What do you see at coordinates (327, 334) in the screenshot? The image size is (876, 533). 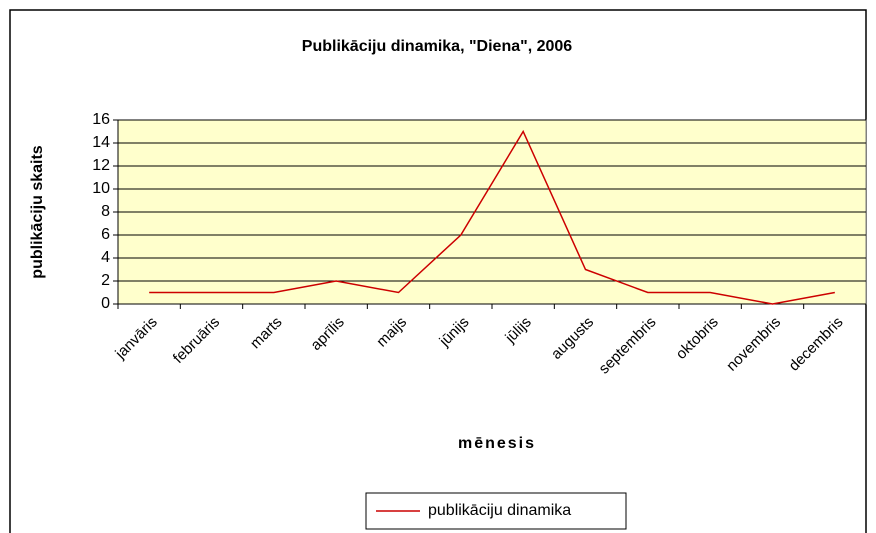 I see `x-tick-label: aprīlis` at bounding box center [327, 334].